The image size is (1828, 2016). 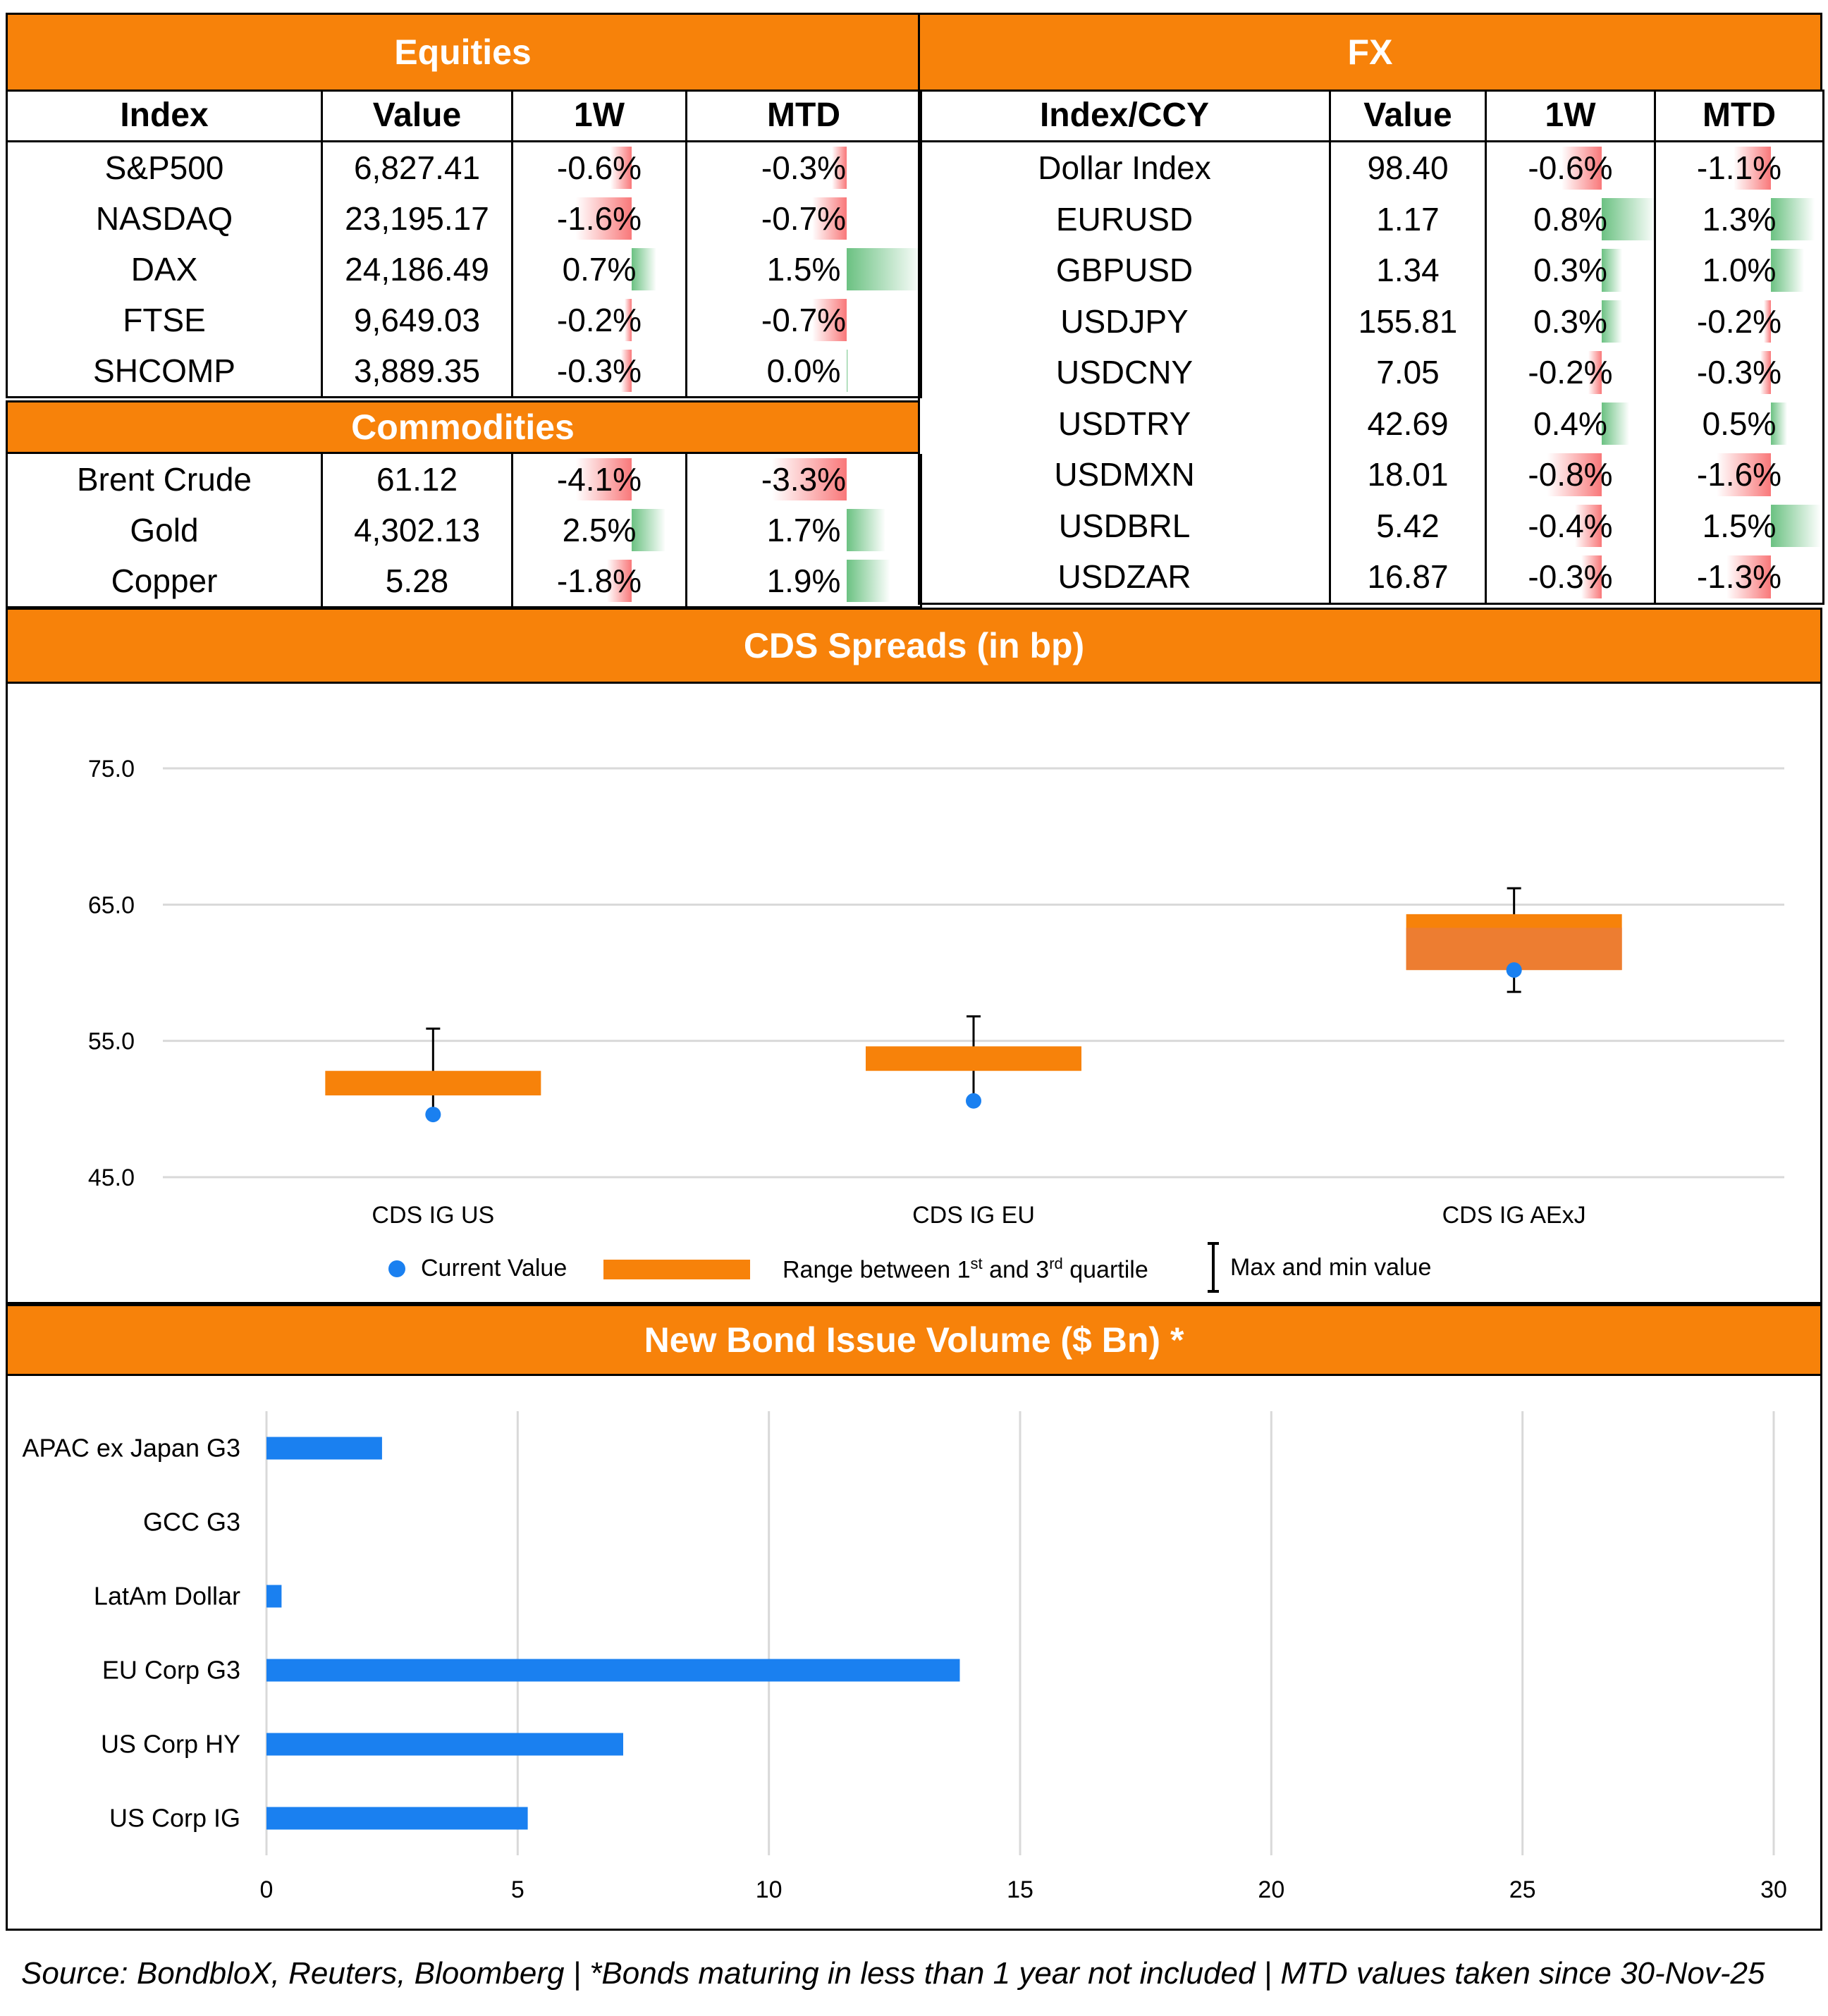 What do you see at coordinates (599, 530) in the screenshot?
I see `commodities-1w-cell: 2.5%` at bounding box center [599, 530].